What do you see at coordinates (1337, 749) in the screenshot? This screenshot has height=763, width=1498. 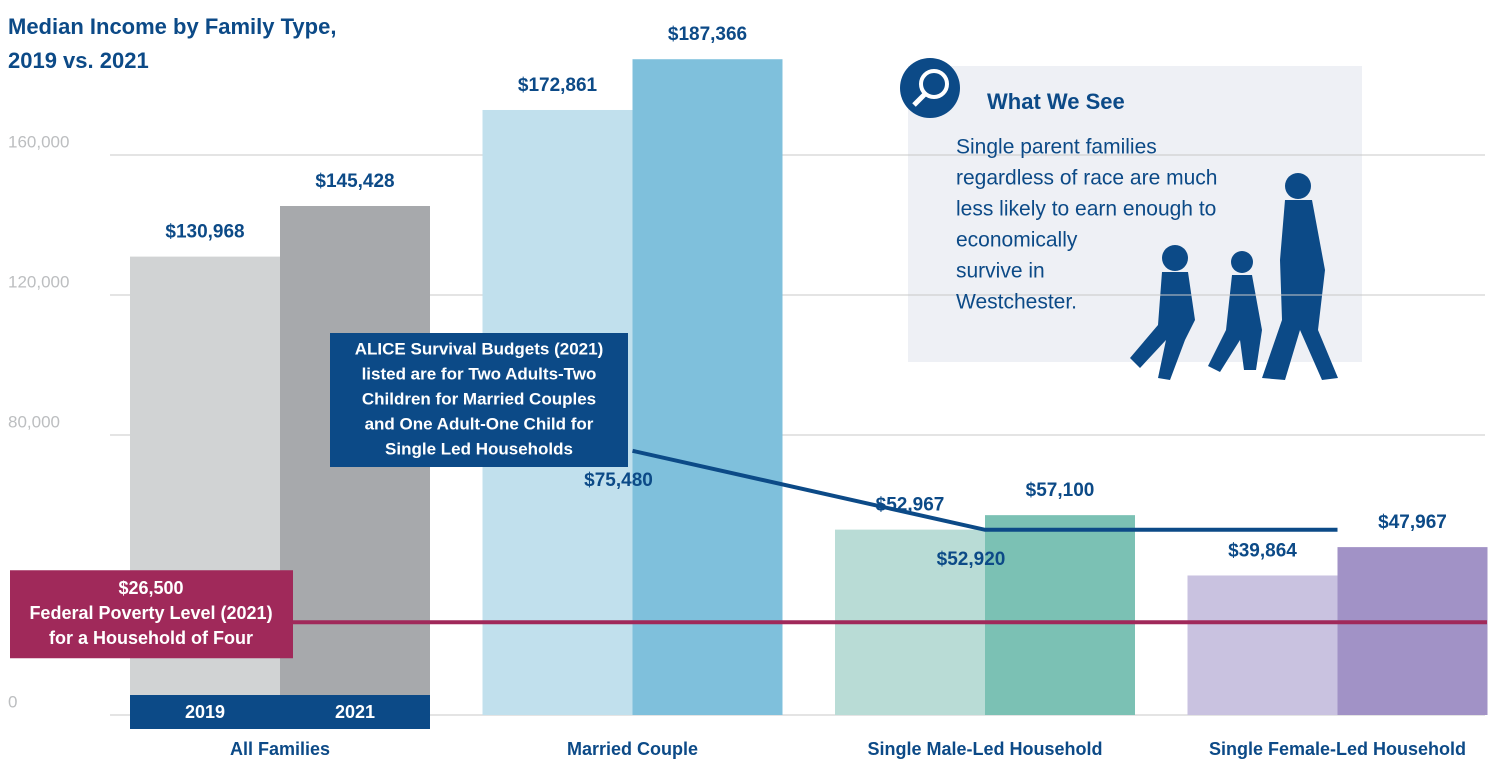 I see `x-tick-label: Single Female-Led Household` at bounding box center [1337, 749].